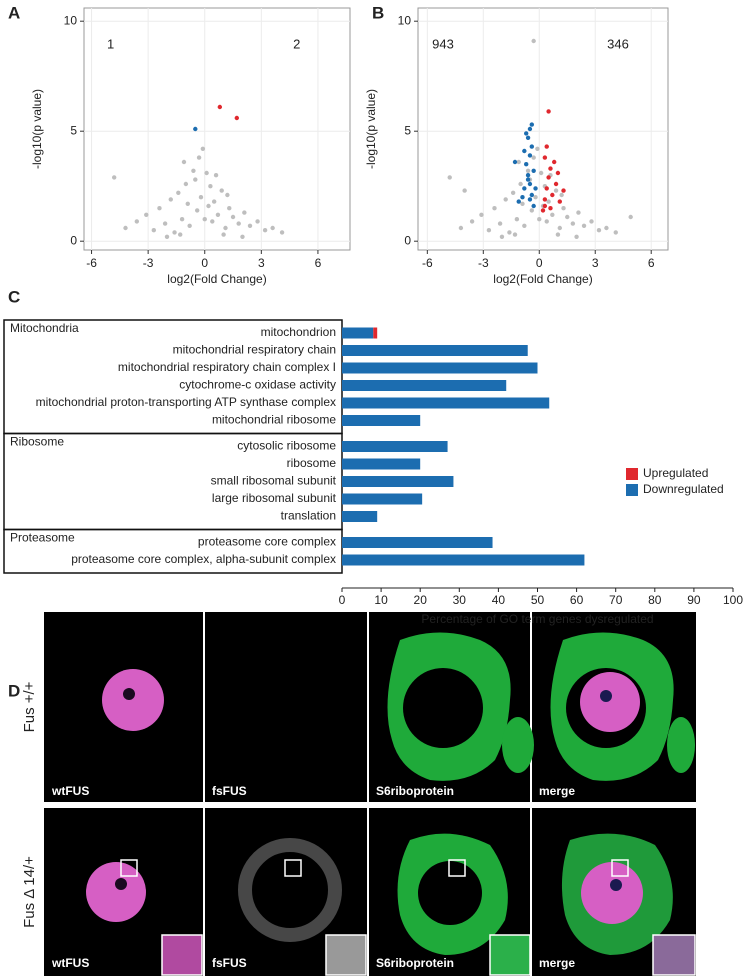 Image resolution: width=748 pixels, height=980 pixels. I want to click on x-tick-label: 20, so click(421, 600).